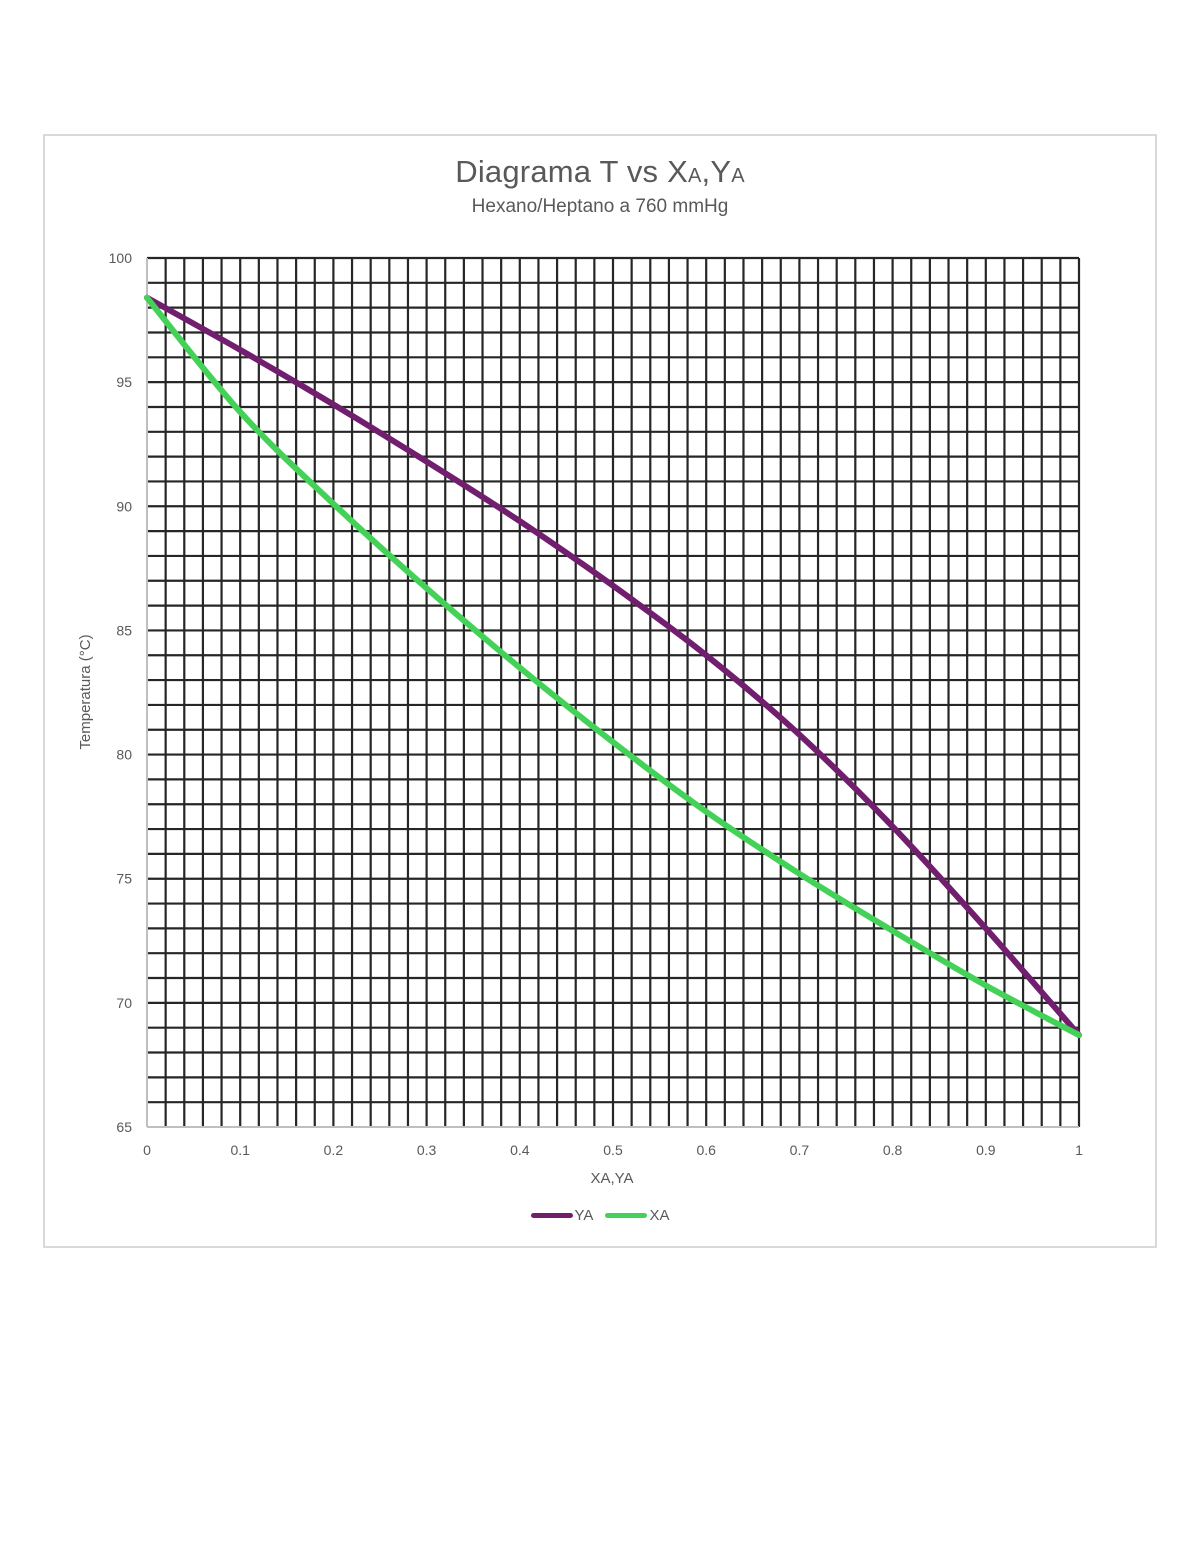  I want to click on x-axis-title: XA,YA, so click(611, 1178).